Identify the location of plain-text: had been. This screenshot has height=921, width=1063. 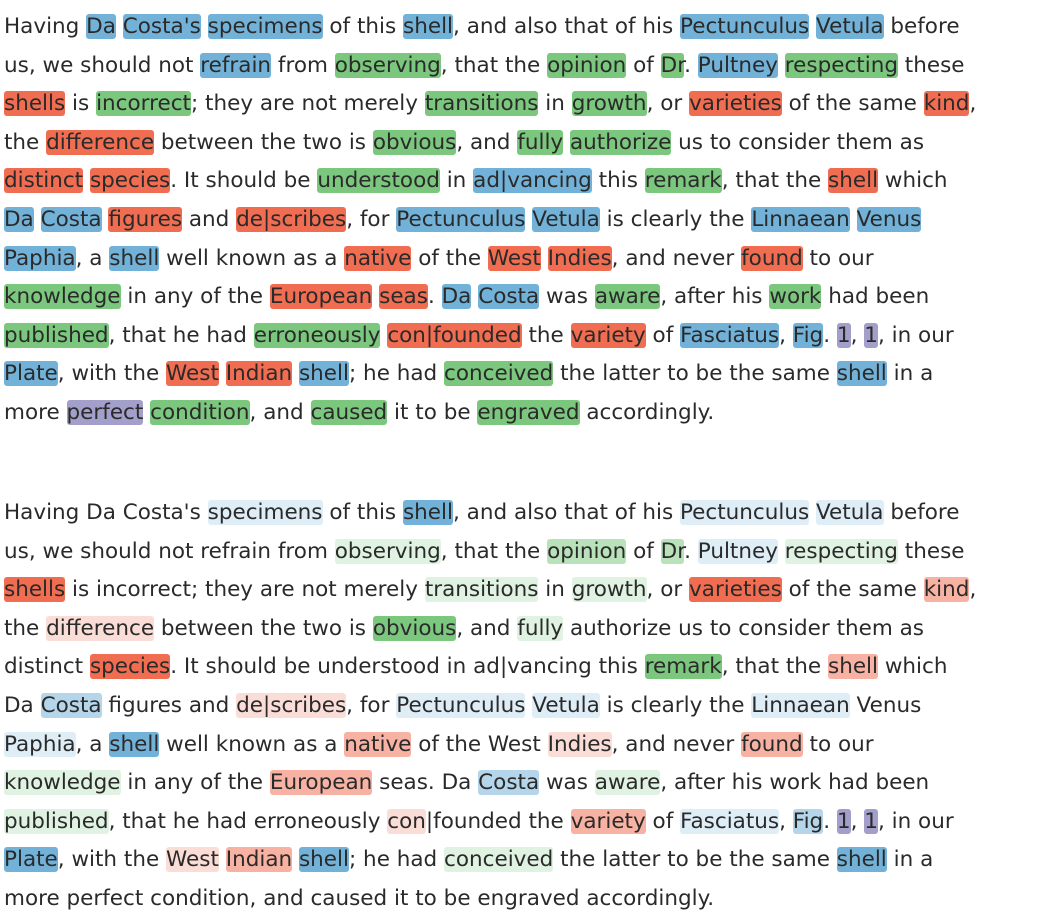
(875, 297).